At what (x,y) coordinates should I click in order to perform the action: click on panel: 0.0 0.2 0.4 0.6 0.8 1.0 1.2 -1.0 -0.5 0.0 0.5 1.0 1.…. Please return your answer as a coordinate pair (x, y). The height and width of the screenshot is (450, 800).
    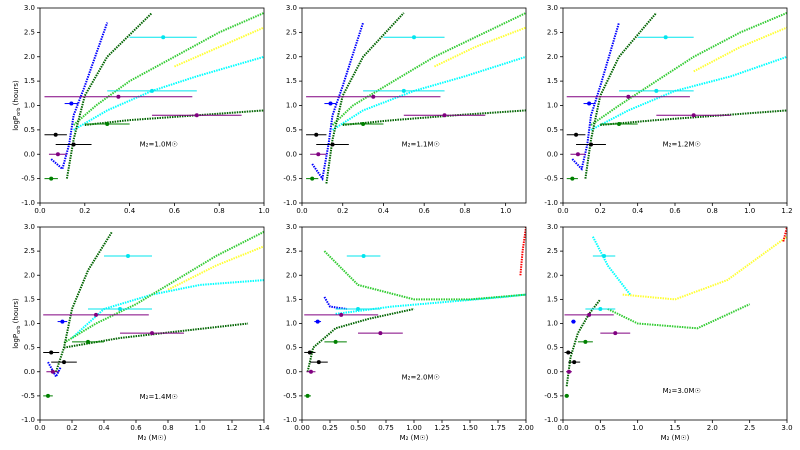
    Looking at the image, I should click on (668, 109).